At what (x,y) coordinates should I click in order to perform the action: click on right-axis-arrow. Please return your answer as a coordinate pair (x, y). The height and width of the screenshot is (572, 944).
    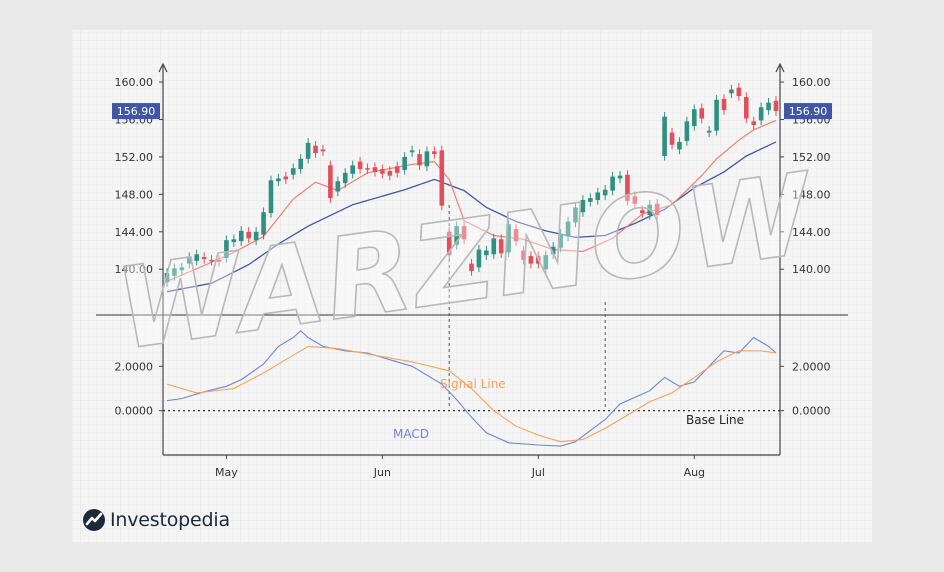
    Looking at the image, I should click on (780, 67).